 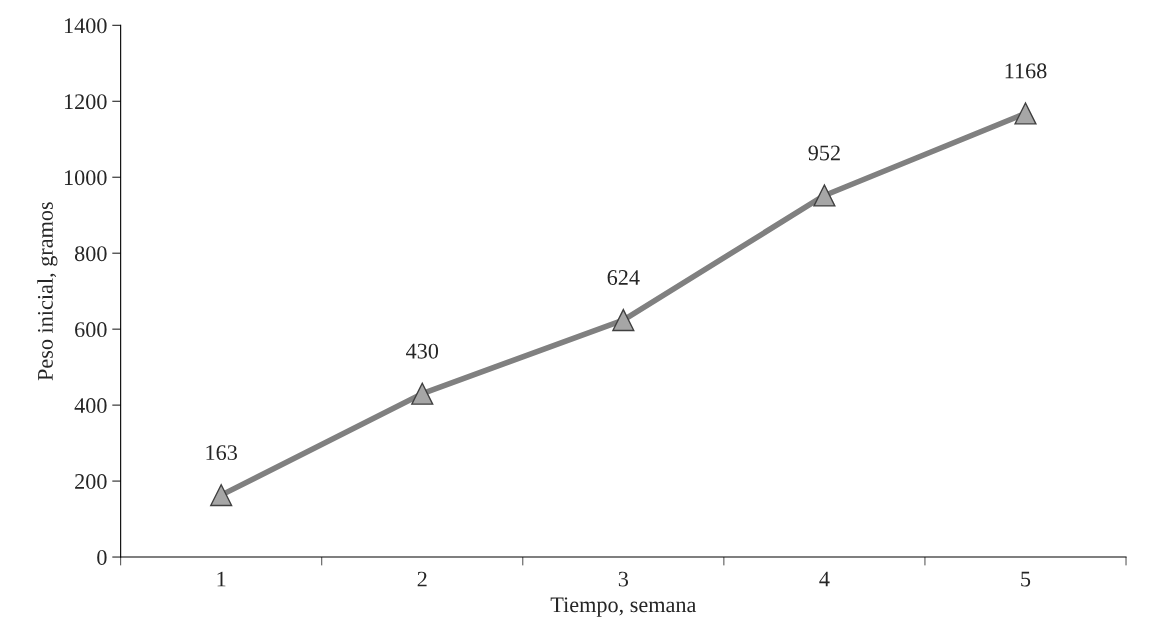 I want to click on y-tick-label: 800, so click(x=90, y=254).